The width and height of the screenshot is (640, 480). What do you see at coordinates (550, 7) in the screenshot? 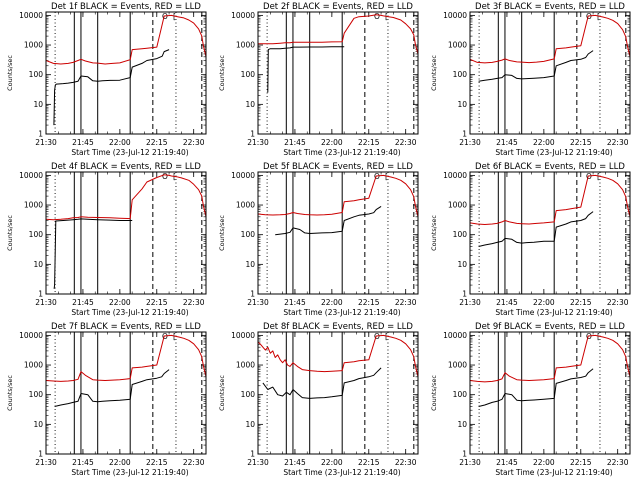
I see `panel-title: Det 3f BLACK = Events, RED = LLD` at bounding box center [550, 7].